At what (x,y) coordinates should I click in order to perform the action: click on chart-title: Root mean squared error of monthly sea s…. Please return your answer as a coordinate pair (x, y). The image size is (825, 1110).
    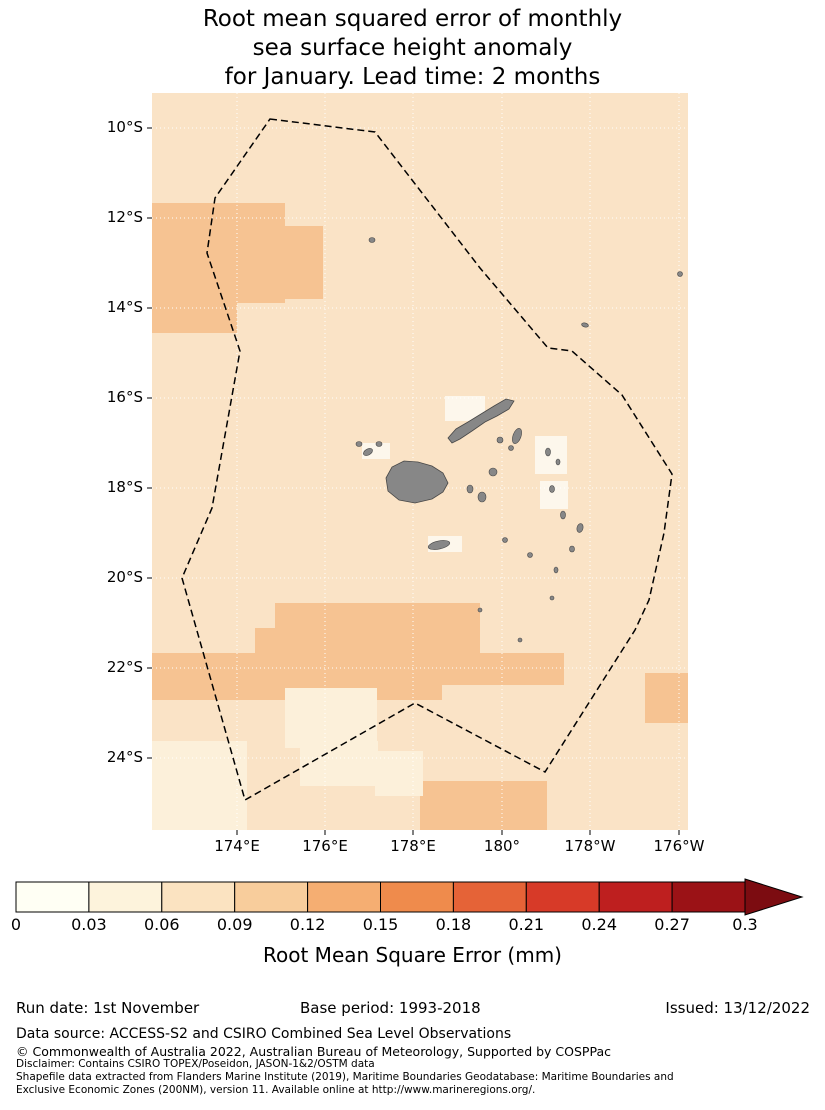
    Looking at the image, I should click on (412, 48).